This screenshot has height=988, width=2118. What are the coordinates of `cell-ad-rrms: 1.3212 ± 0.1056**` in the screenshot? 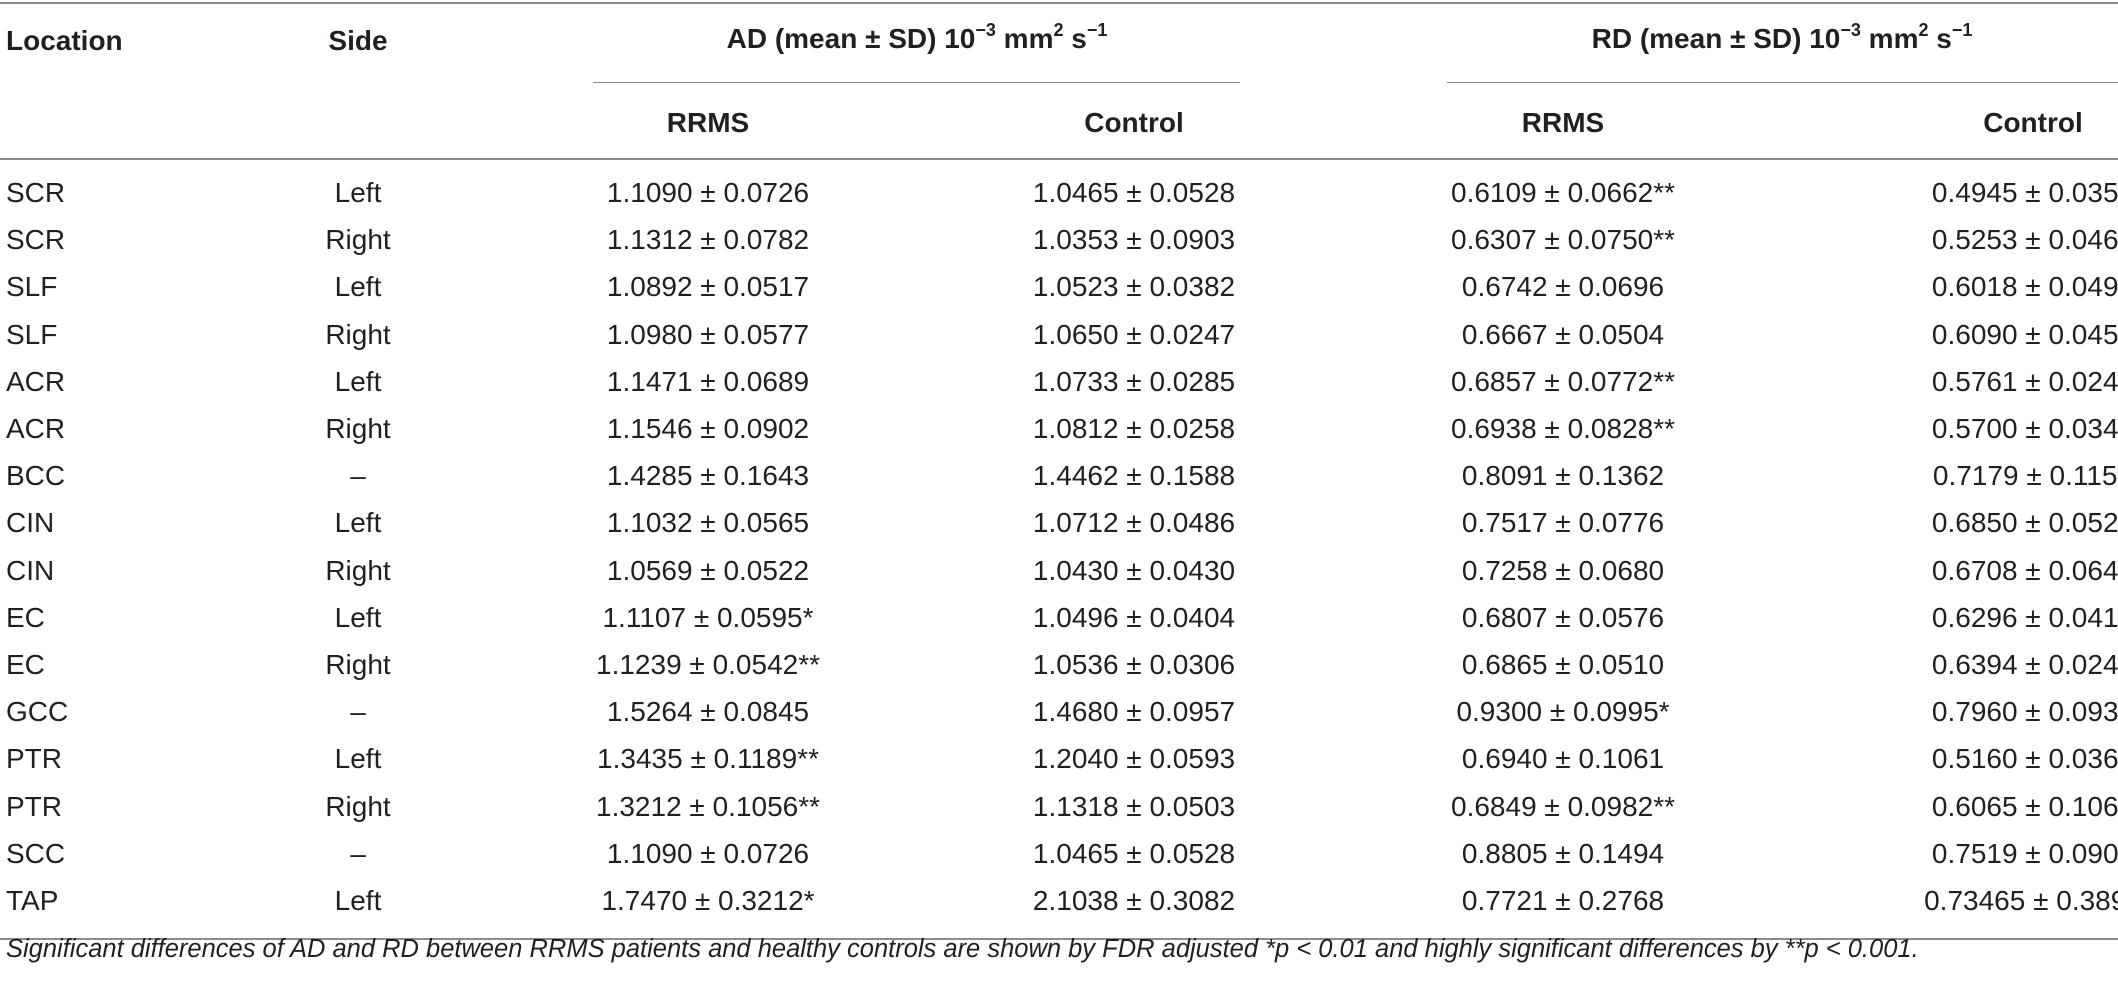 It's located at (708, 806).